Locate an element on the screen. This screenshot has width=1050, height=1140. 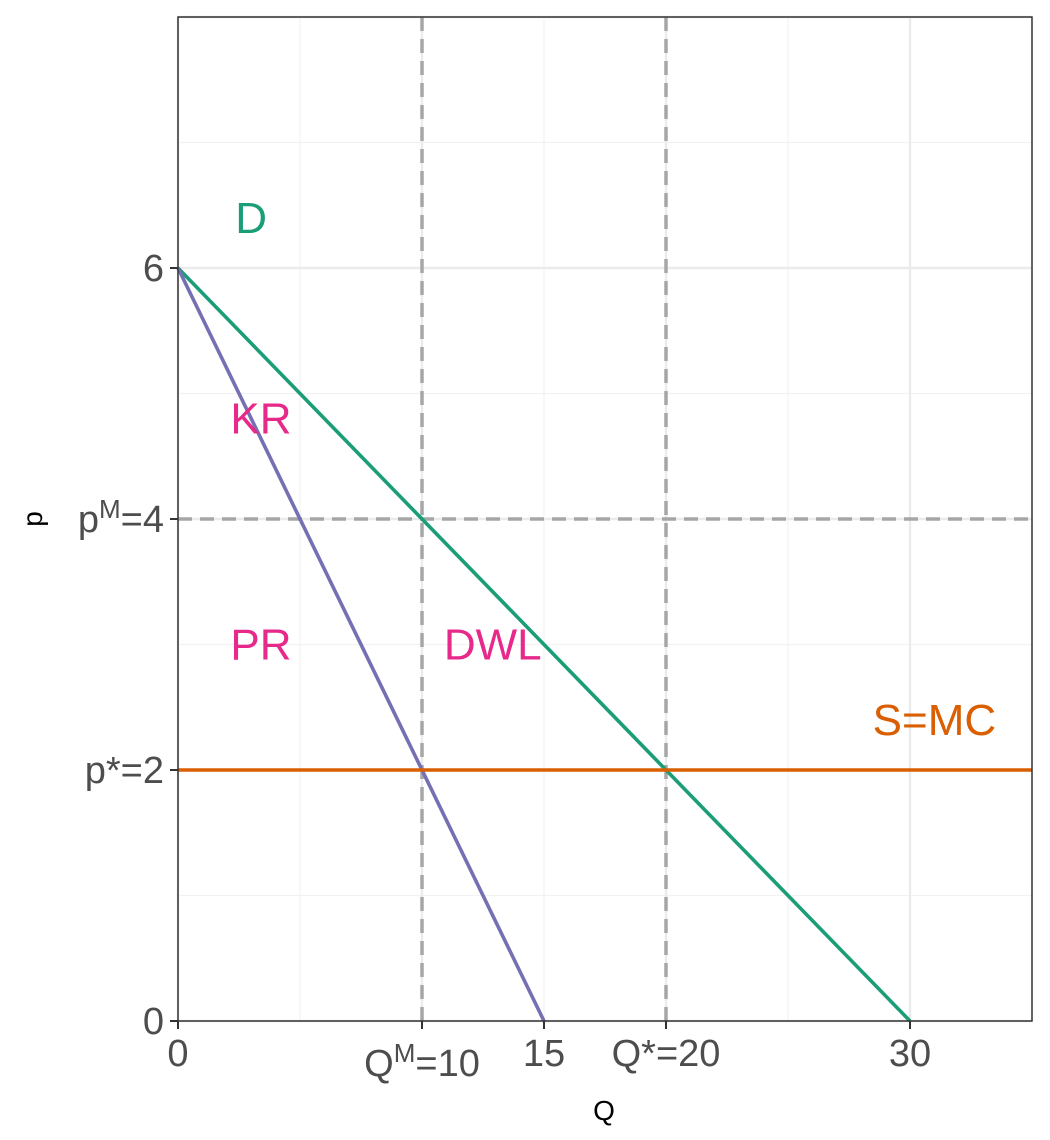
x-tick-label: 30 is located at coordinates (910, 1054).